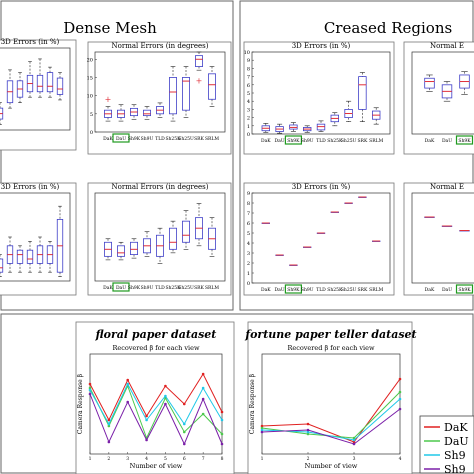 This screenshot has width=474, height=474. Describe the element at coordinates (248, 102) in the screenshot. I see `y-tick-label: 4` at that location.